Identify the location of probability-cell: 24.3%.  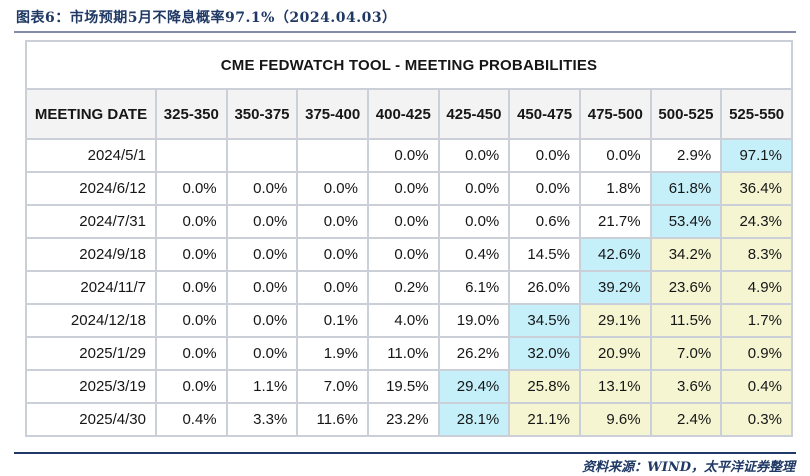
(756, 221).